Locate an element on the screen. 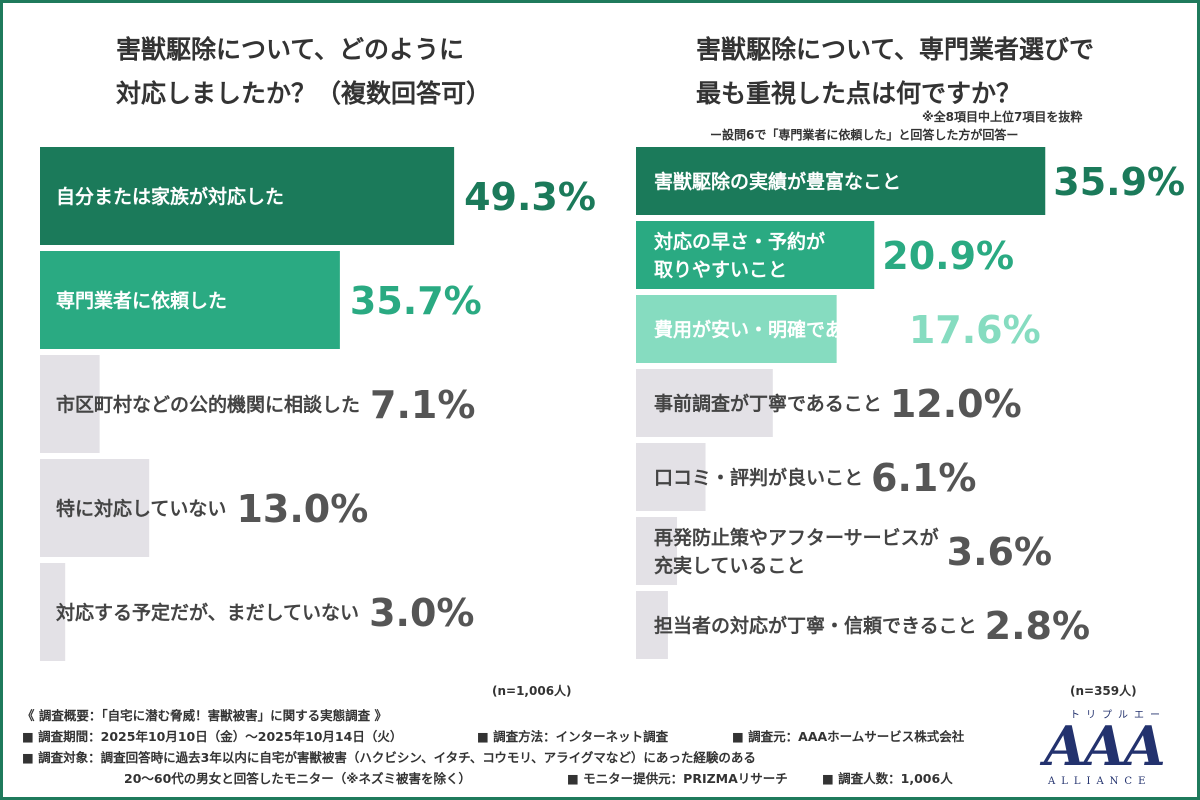 This screenshot has width=1200, height=800. footer-source: ■ 調査元：AAAホームサービス株式会社 is located at coordinates (848, 736).